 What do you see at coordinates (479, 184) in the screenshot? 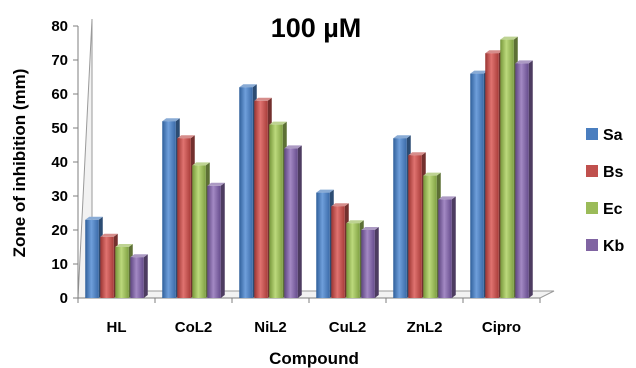
I see `bar-Sa-Cipro` at bounding box center [479, 184].